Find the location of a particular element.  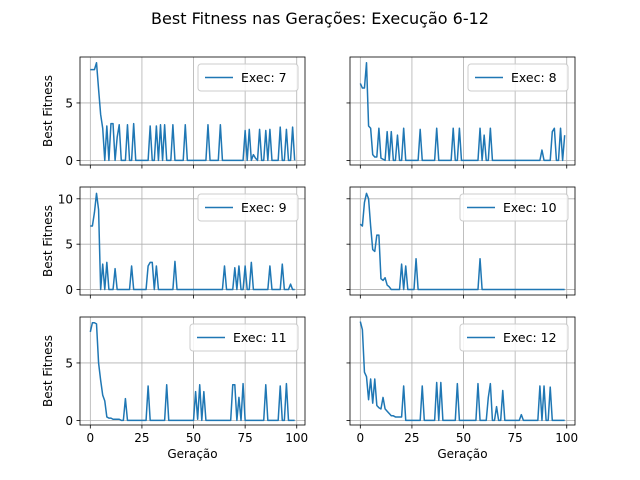

subplot-4: Exec: 10 is located at coordinates (461, 242).